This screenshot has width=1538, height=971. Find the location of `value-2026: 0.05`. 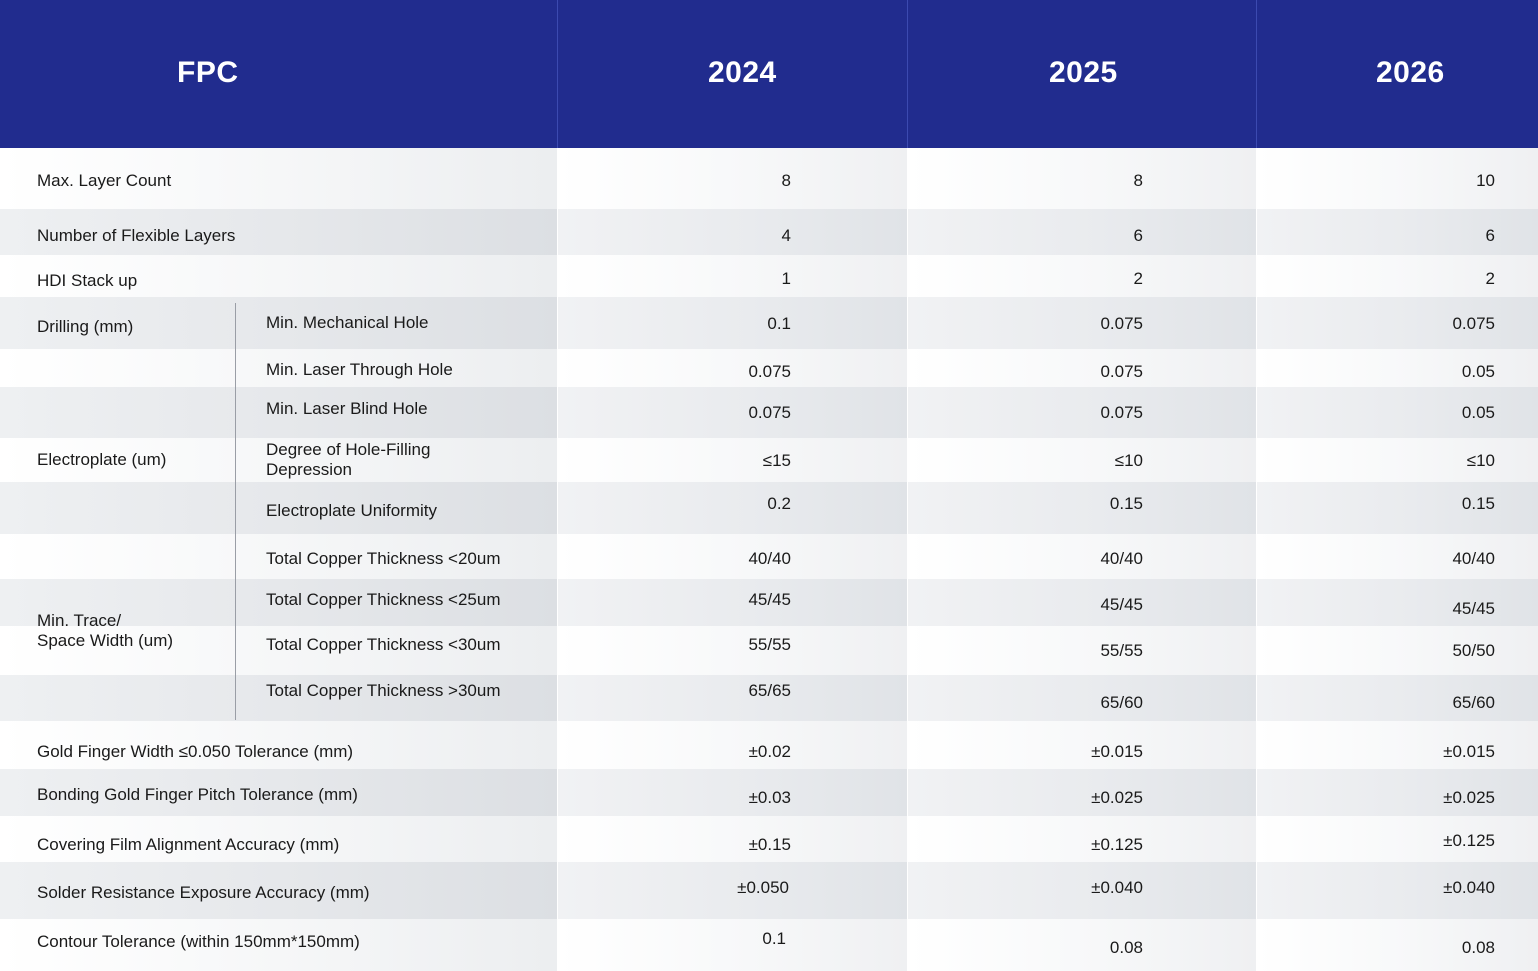

value-2026: 0.05 is located at coordinates (1478, 371).